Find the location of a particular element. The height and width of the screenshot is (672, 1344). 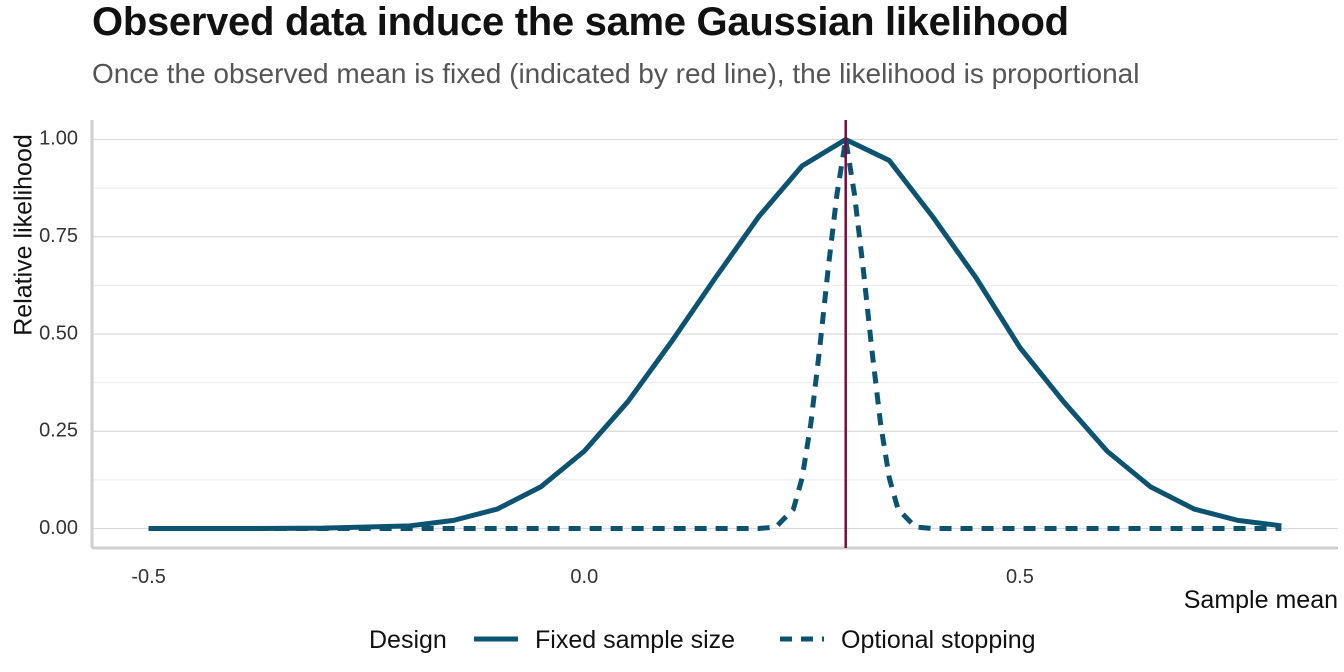

y-tick-label: 1.00 is located at coordinates (58, 139).